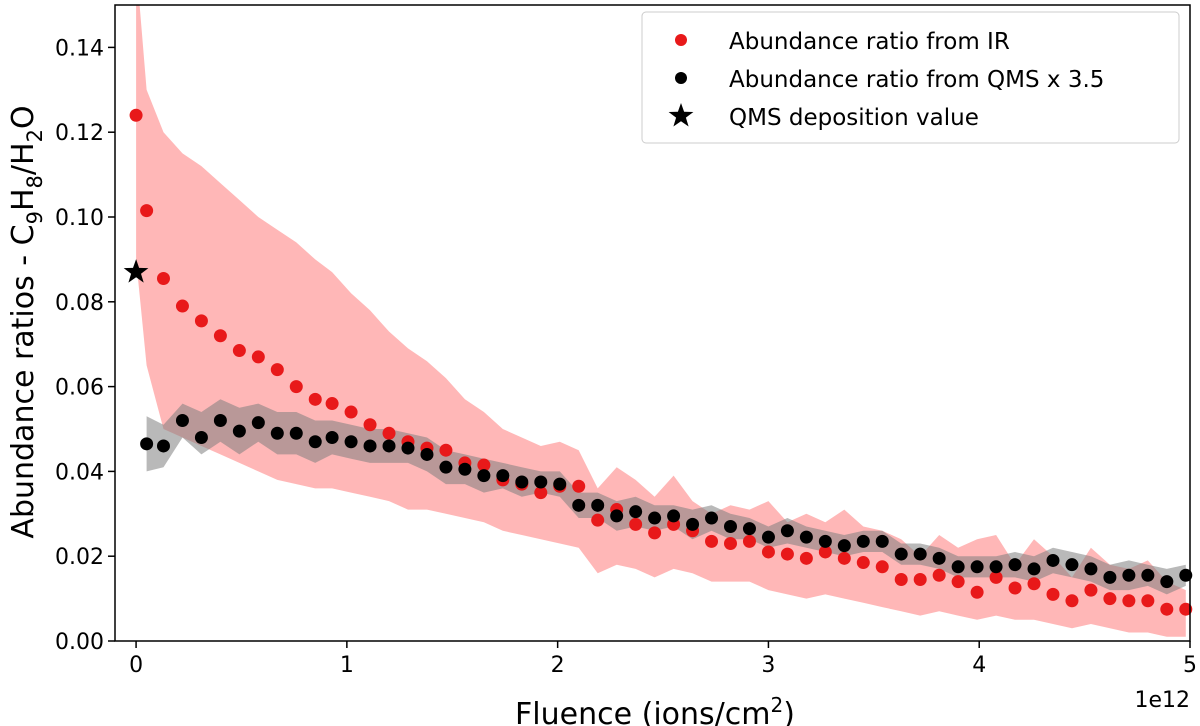 The height and width of the screenshot is (726, 1200). Describe the element at coordinates (26, 321) in the screenshot. I see `y-axis-label: Abundance ratios - C9H8/H2O` at that location.